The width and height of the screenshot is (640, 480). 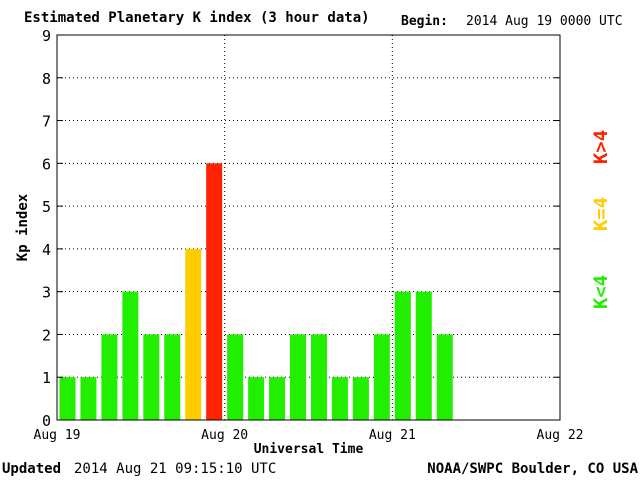 What do you see at coordinates (46, 207) in the screenshot?
I see `y-tick-label: 5` at bounding box center [46, 207].